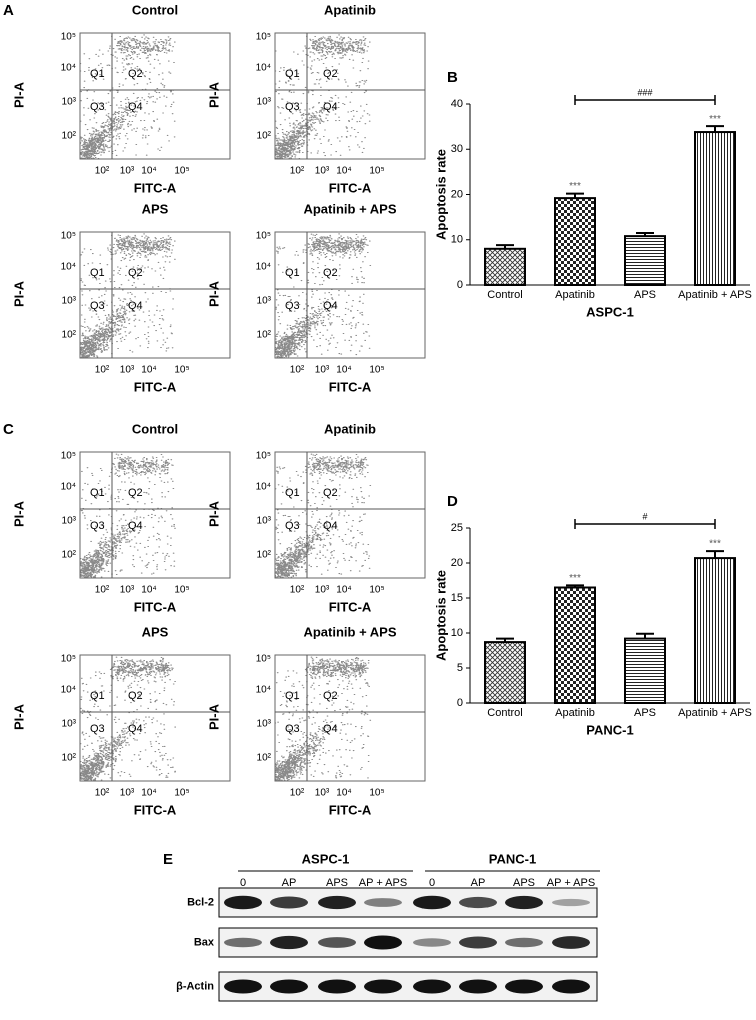 The image size is (756, 1020). What do you see at coordinates (243, 883) in the screenshot?
I see `lane-label: 0` at bounding box center [243, 883].